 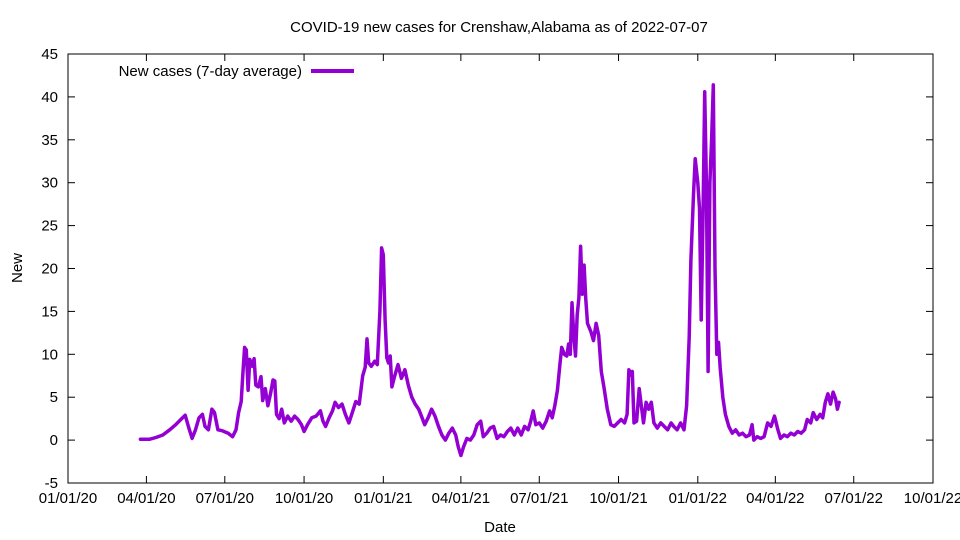 What do you see at coordinates (461, 498) in the screenshot?
I see `x-tick-label: 04/01/21` at bounding box center [461, 498].